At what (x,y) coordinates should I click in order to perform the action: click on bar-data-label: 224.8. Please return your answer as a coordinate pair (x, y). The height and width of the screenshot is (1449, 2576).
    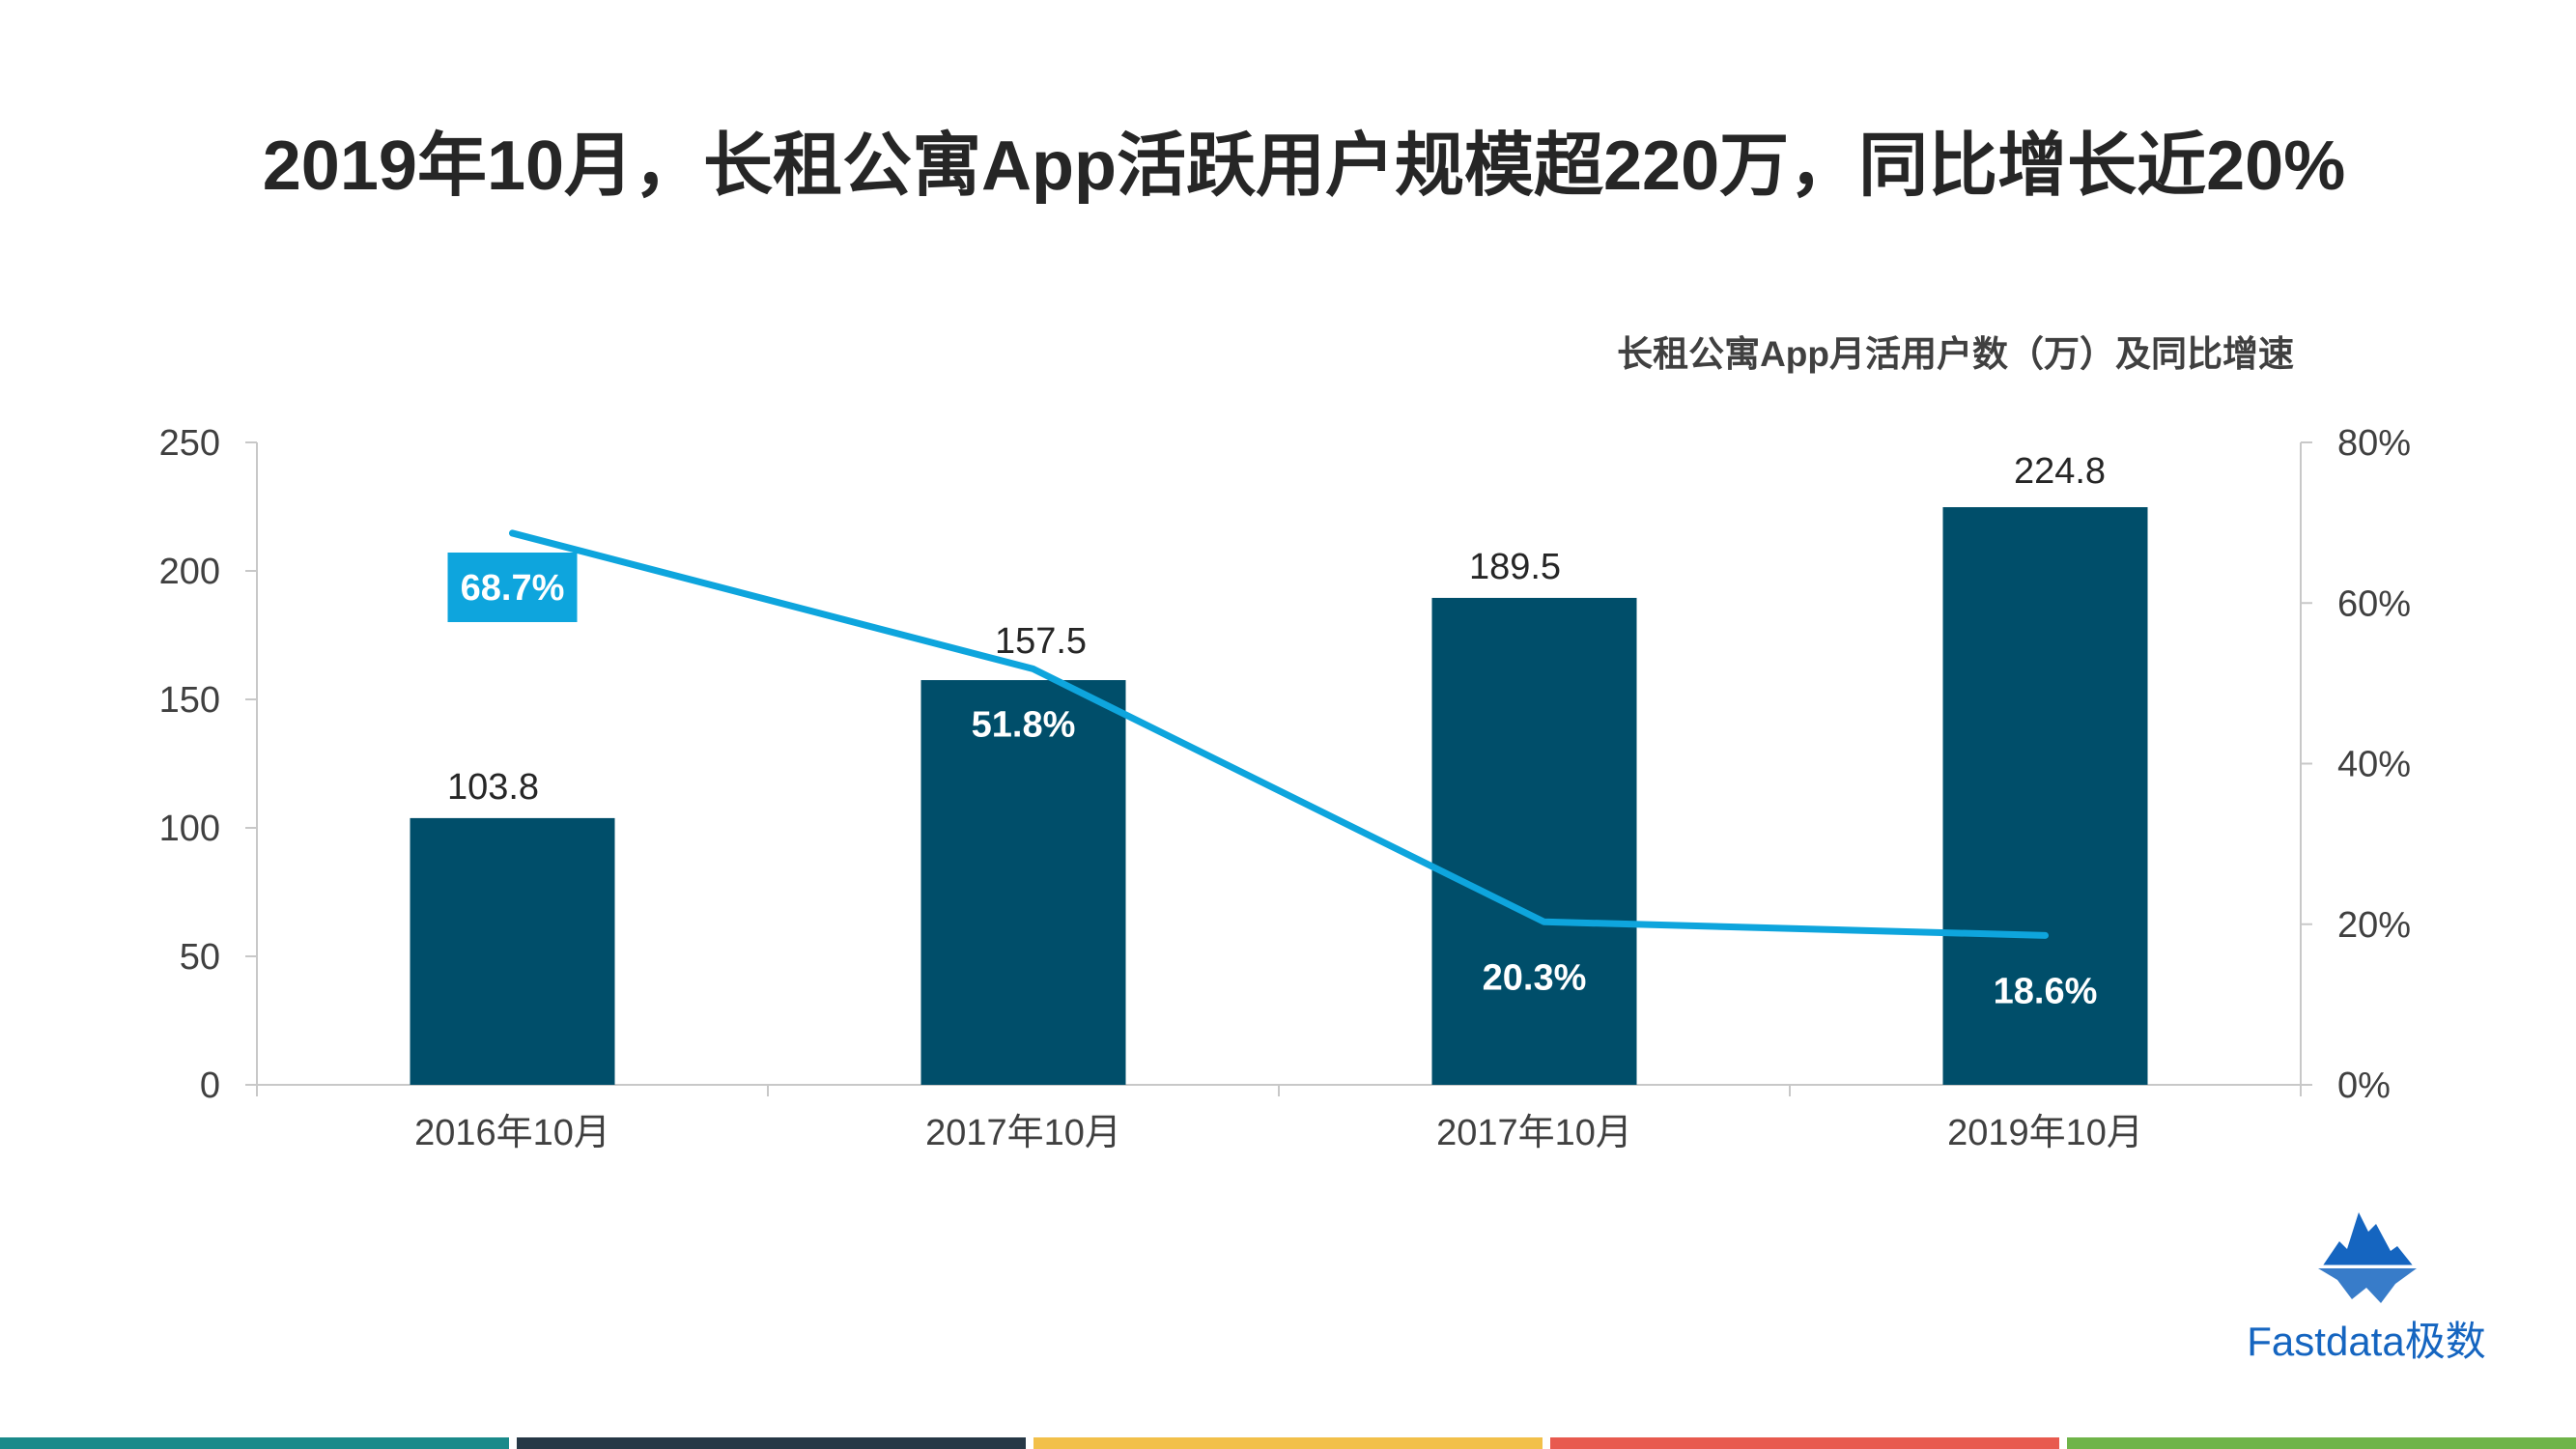
    Looking at the image, I should click on (2060, 471).